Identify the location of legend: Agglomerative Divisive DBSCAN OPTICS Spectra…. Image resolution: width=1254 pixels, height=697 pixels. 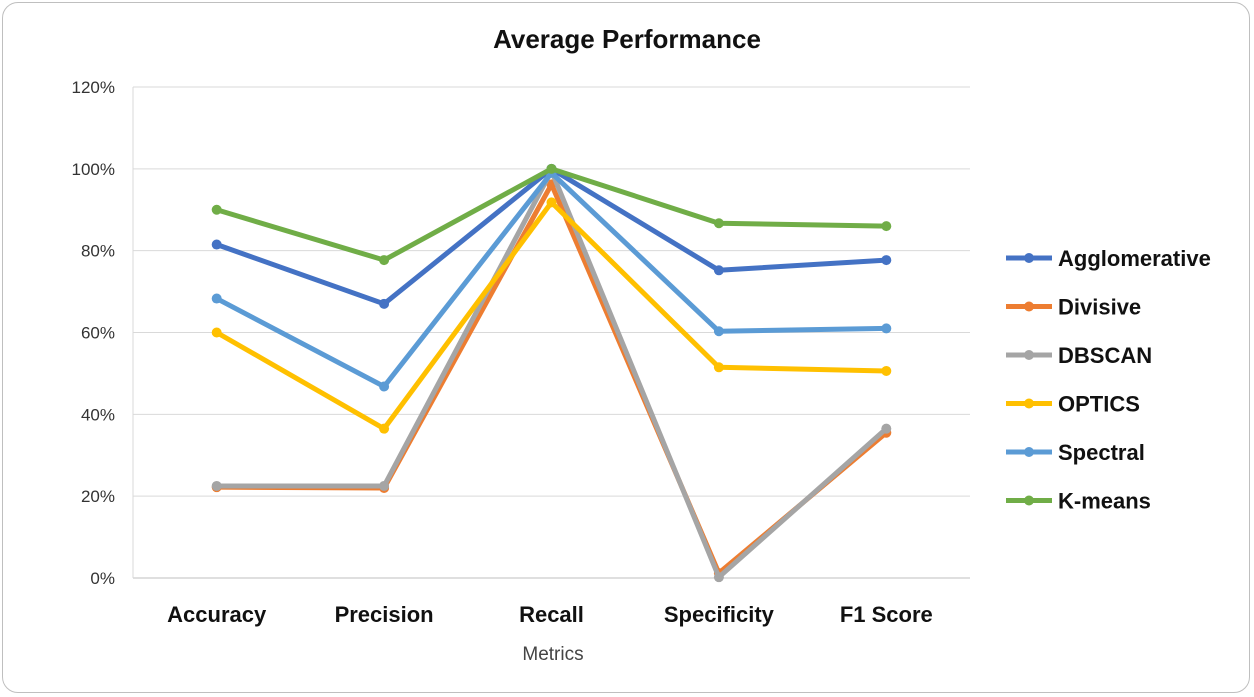
(1108, 380).